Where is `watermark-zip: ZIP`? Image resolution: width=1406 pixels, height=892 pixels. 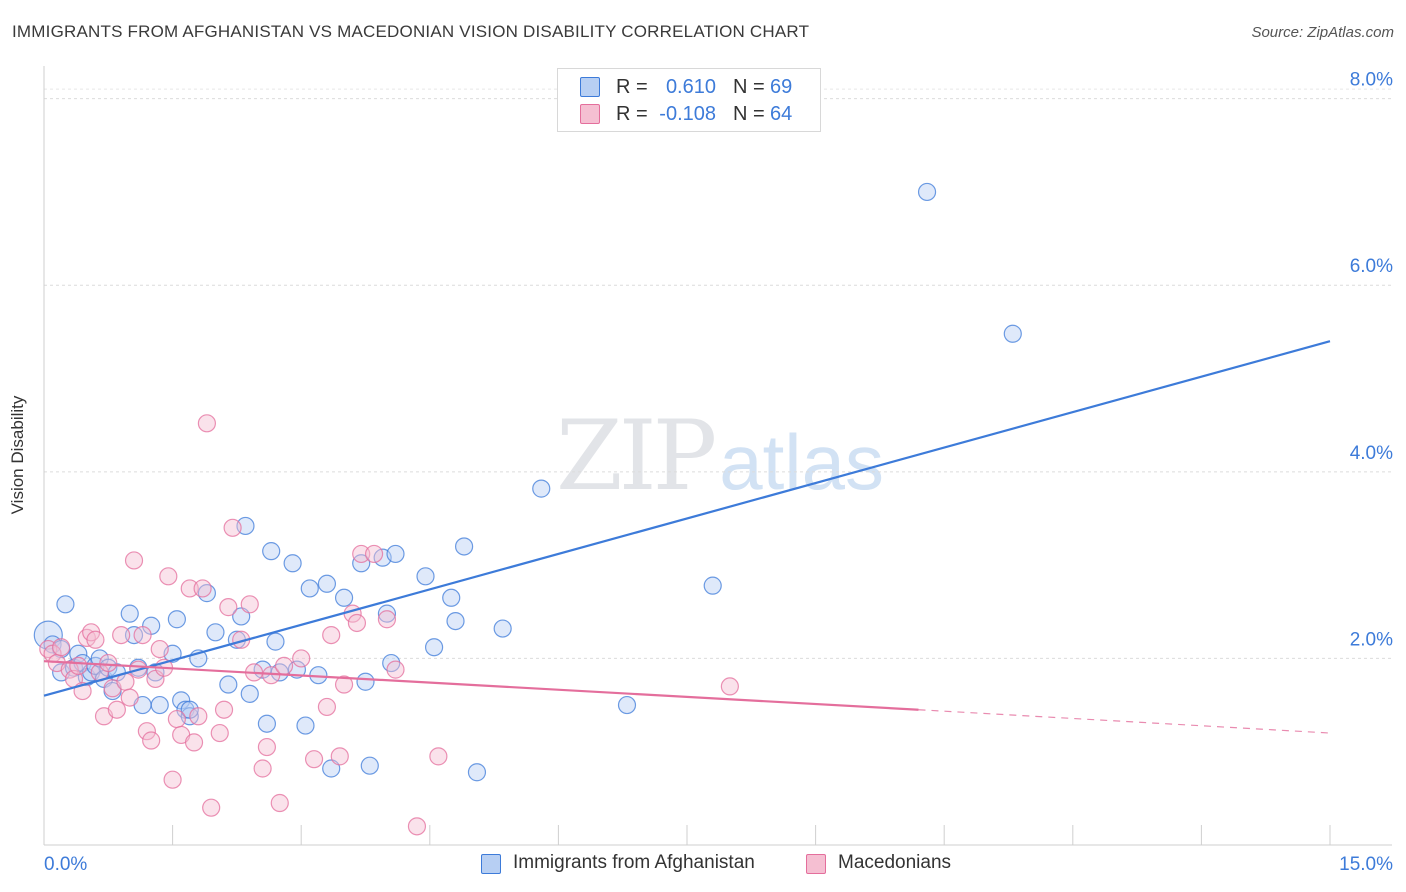 watermark-zip: ZIP is located at coordinates (636, 456).